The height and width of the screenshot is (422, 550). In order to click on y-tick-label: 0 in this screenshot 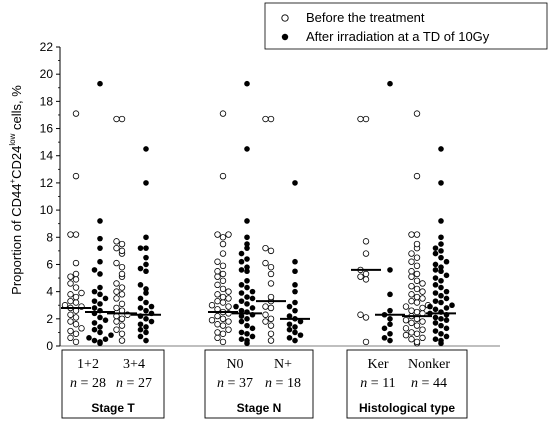, I will do `click(49, 346)`.